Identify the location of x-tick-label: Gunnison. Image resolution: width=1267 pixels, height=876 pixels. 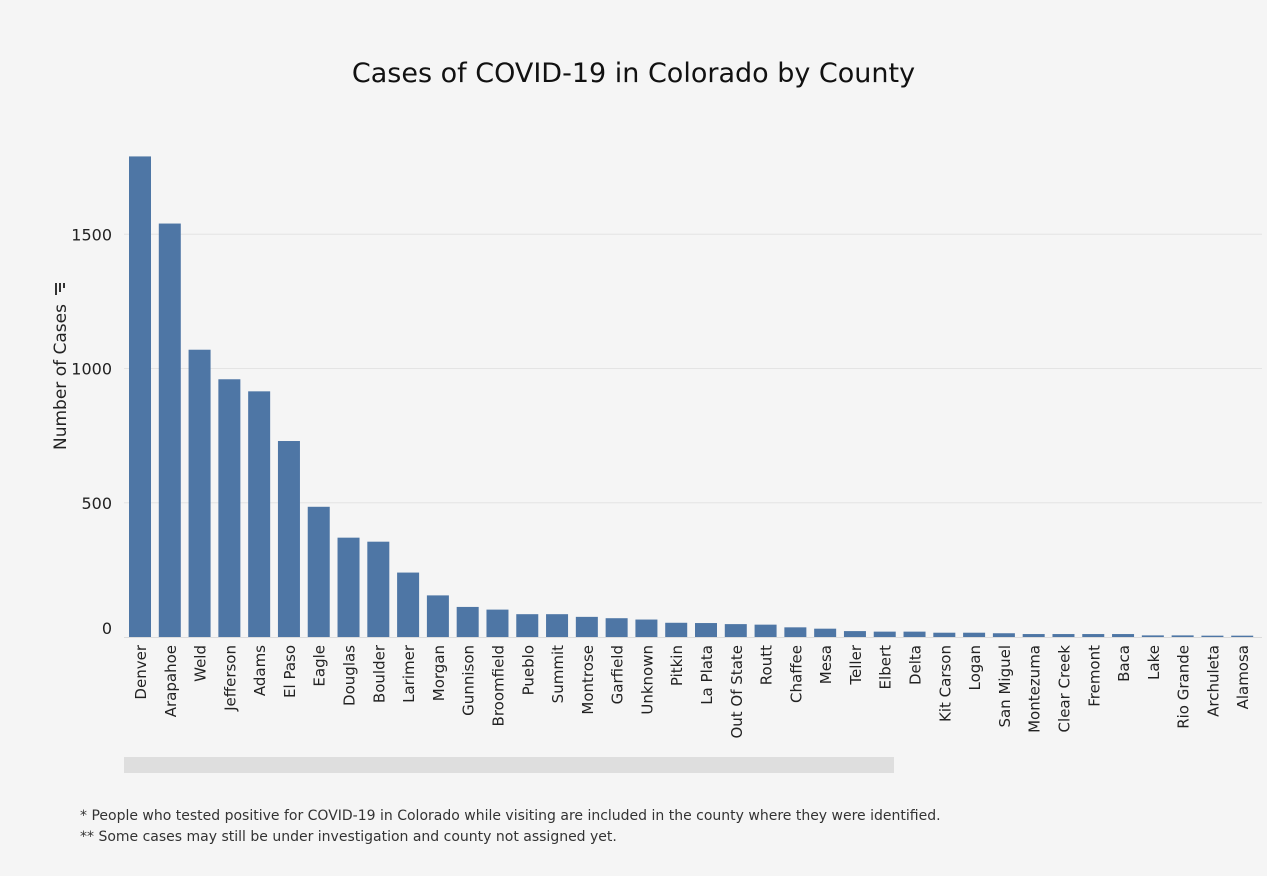
(469, 680).